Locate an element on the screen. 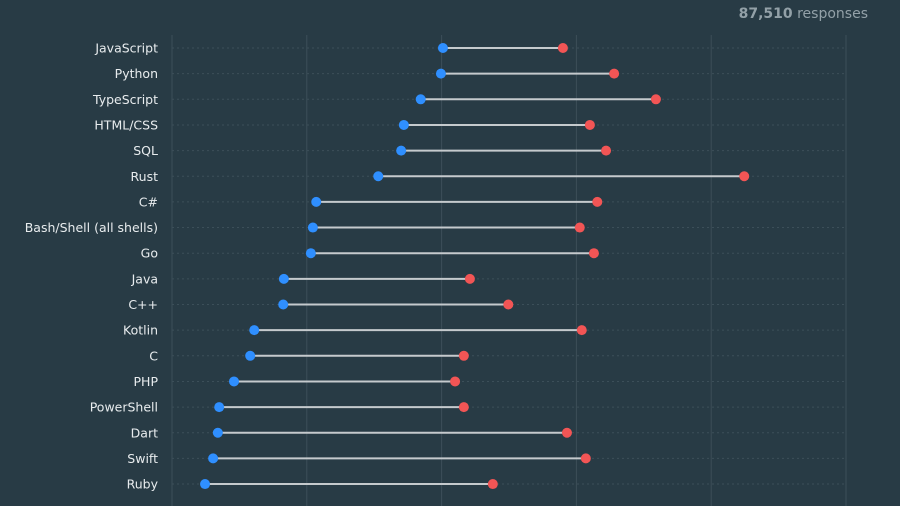  category-label: PowerShell is located at coordinates (124, 407).